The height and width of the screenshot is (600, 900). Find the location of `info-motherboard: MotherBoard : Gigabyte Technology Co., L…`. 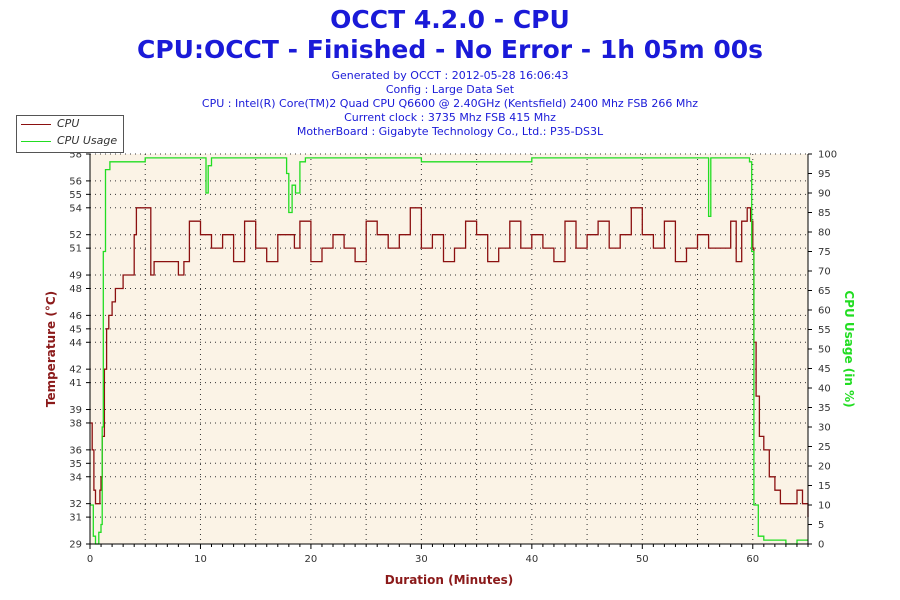

info-motherboard: MotherBoard : Gigabyte Technology Co., L… is located at coordinates (450, 131).